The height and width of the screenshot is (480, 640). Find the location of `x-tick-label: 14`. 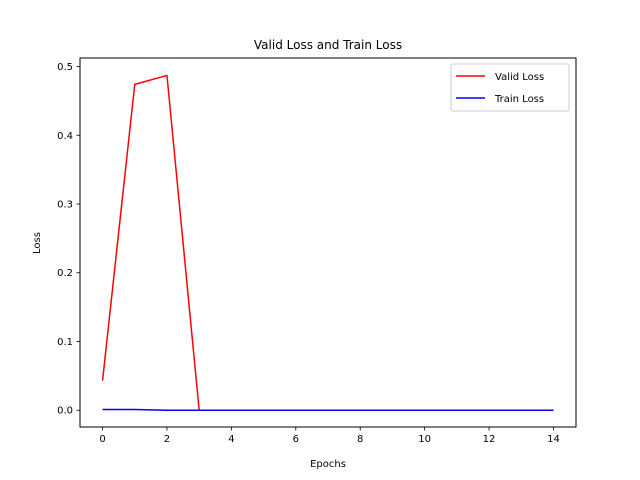

x-tick-label: 14 is located at coordinates (553, 439).